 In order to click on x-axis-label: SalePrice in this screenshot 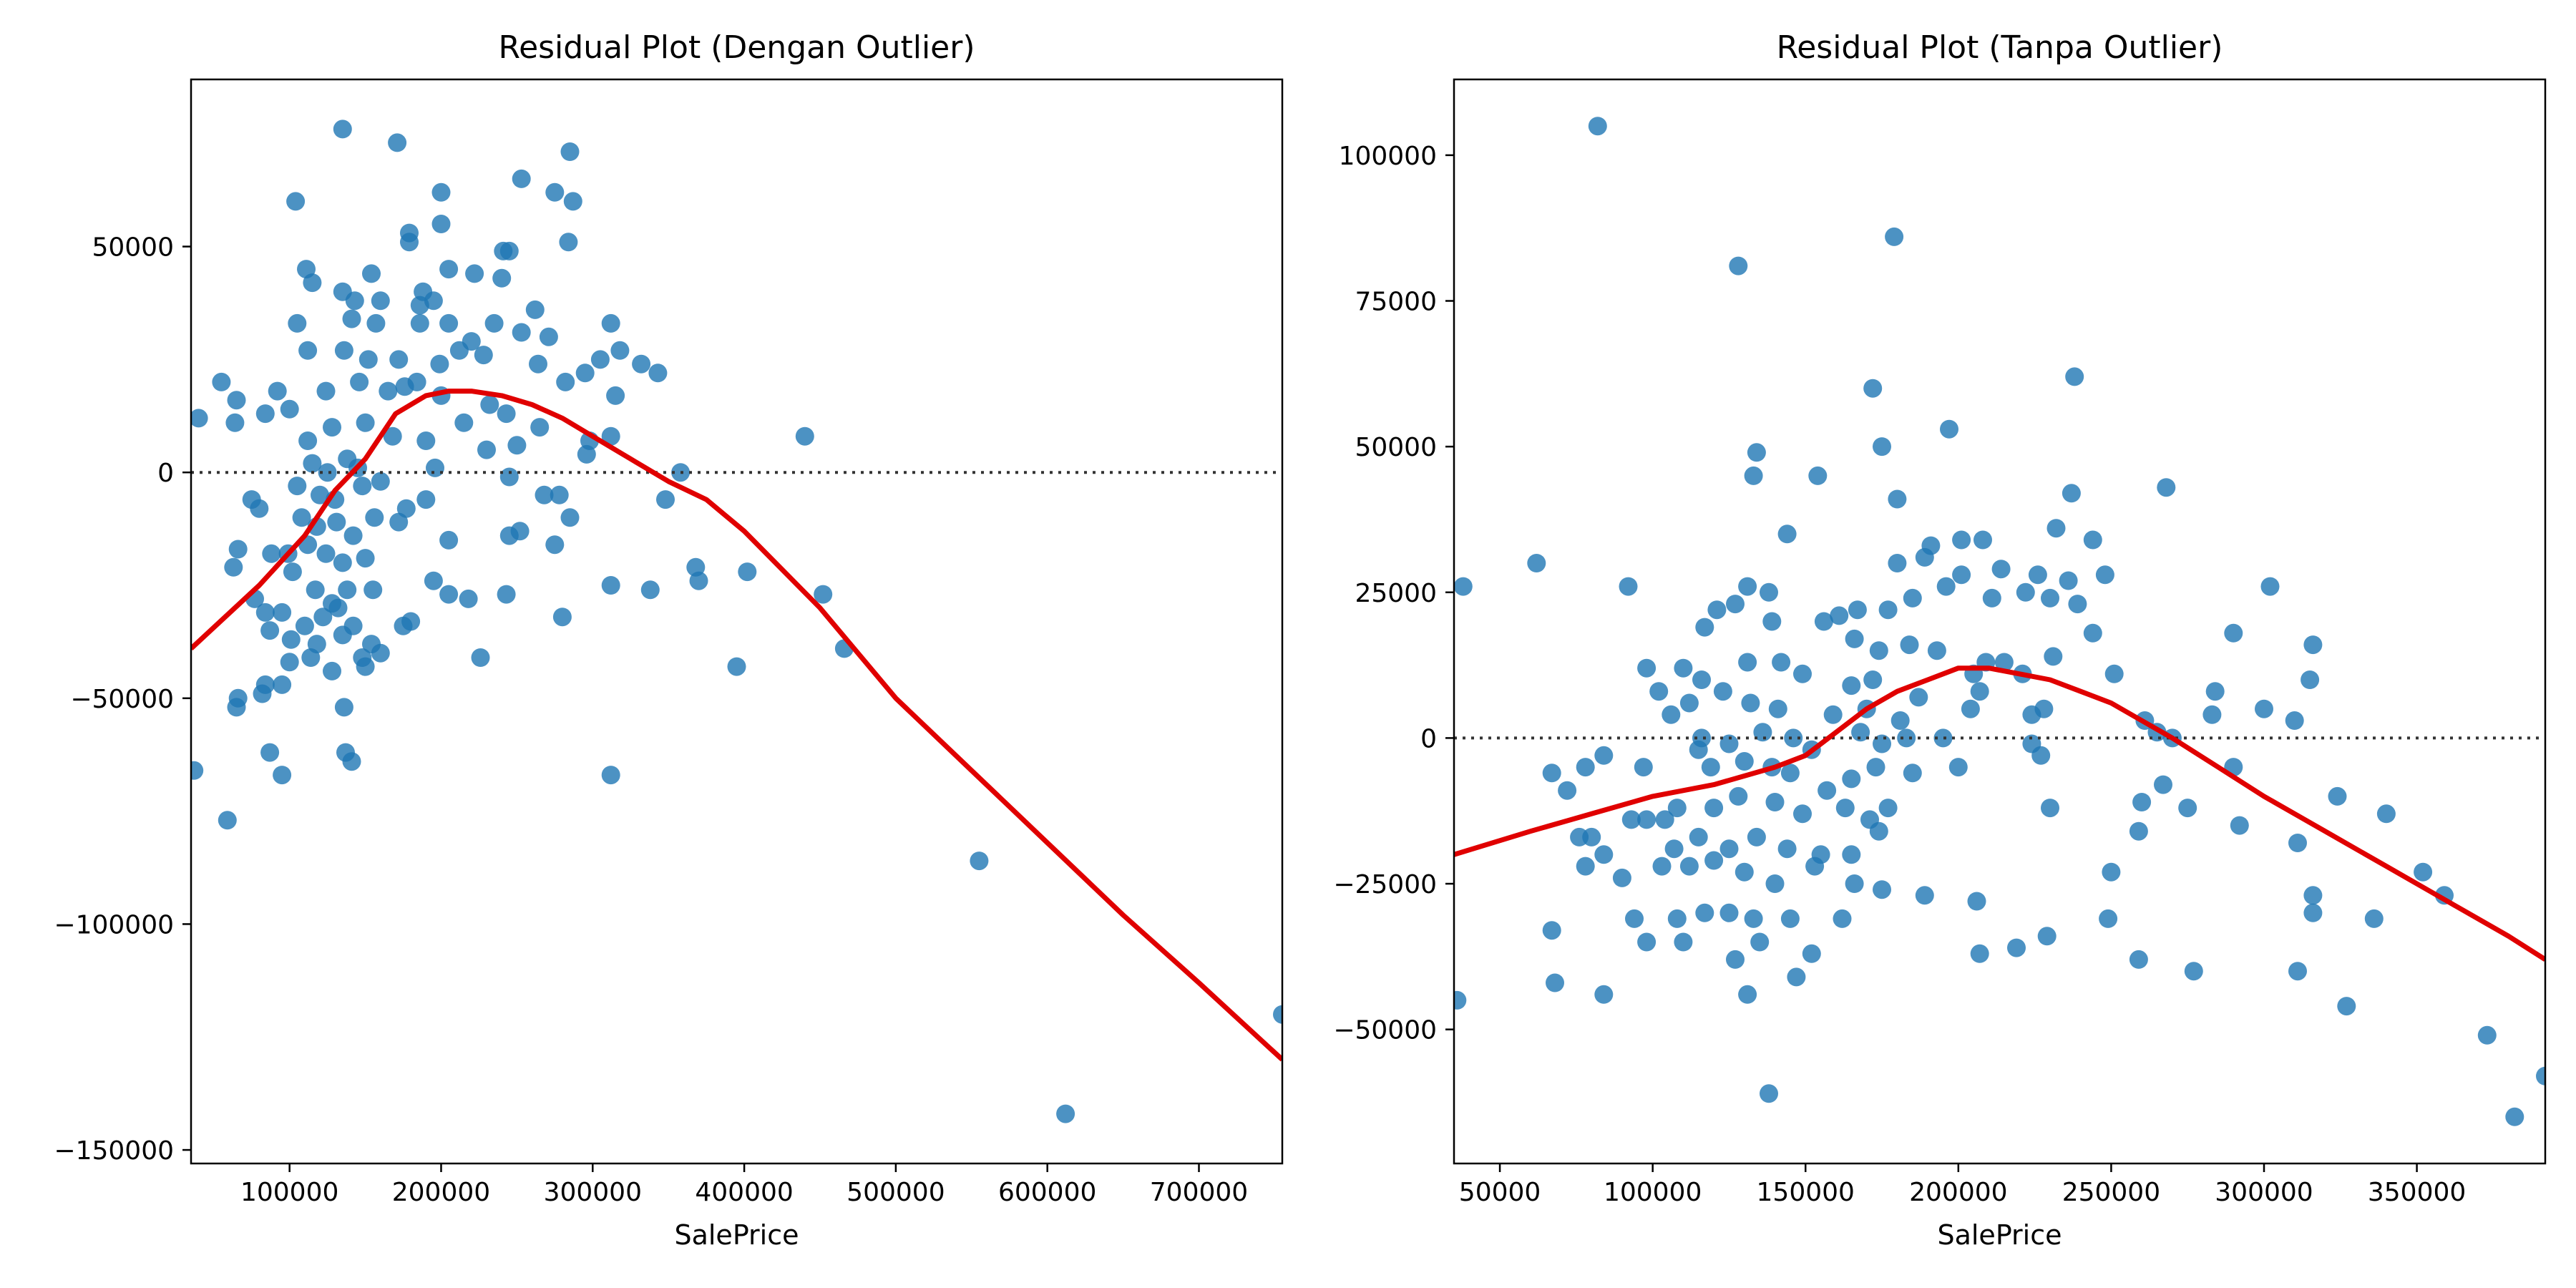, I will do `click(736, 1235)`.